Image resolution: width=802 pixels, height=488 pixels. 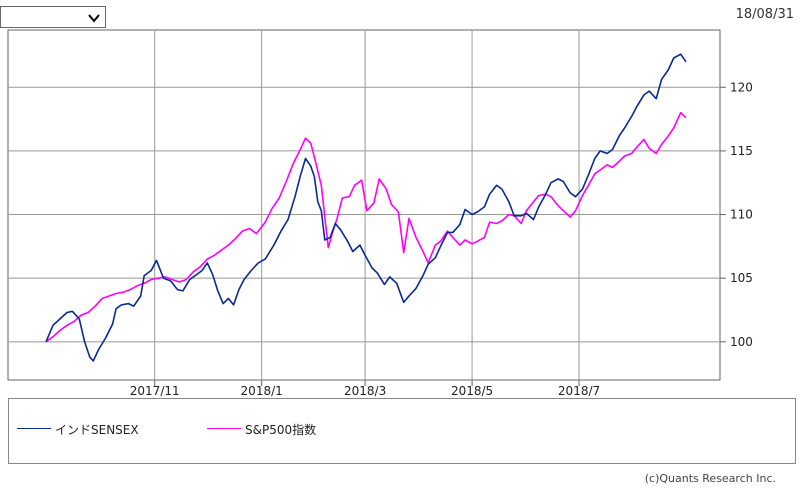 What do you see at coordinates (710, 478) in the screenshot?
I see `copyright-text: (c)Quants Research Inc.` at bounding box center [710, 478].